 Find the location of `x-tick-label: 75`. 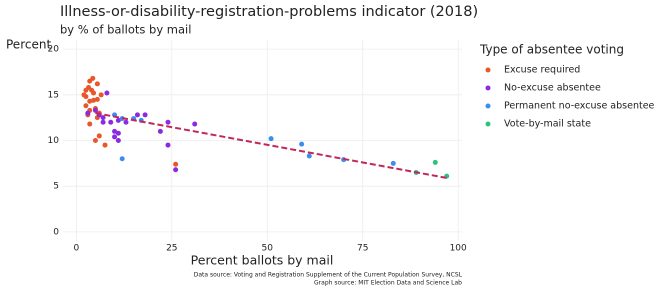

x-tick-label: 75 is located at coordinates (362, 249).